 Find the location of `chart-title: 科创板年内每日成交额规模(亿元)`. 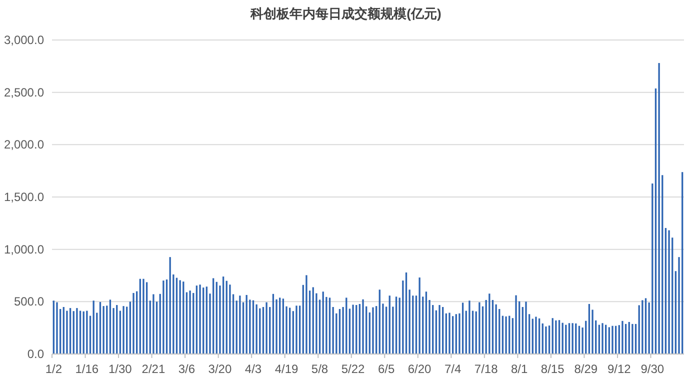

chart-title: 科创板年内每日成交额规模(亿元) is located at coordinates (346, 13).